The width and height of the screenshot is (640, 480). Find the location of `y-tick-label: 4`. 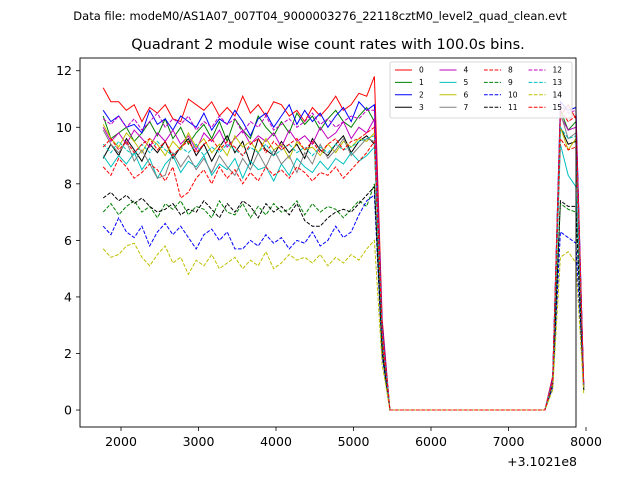

y-tick-label: 4 is located at coordinates (68, 296).